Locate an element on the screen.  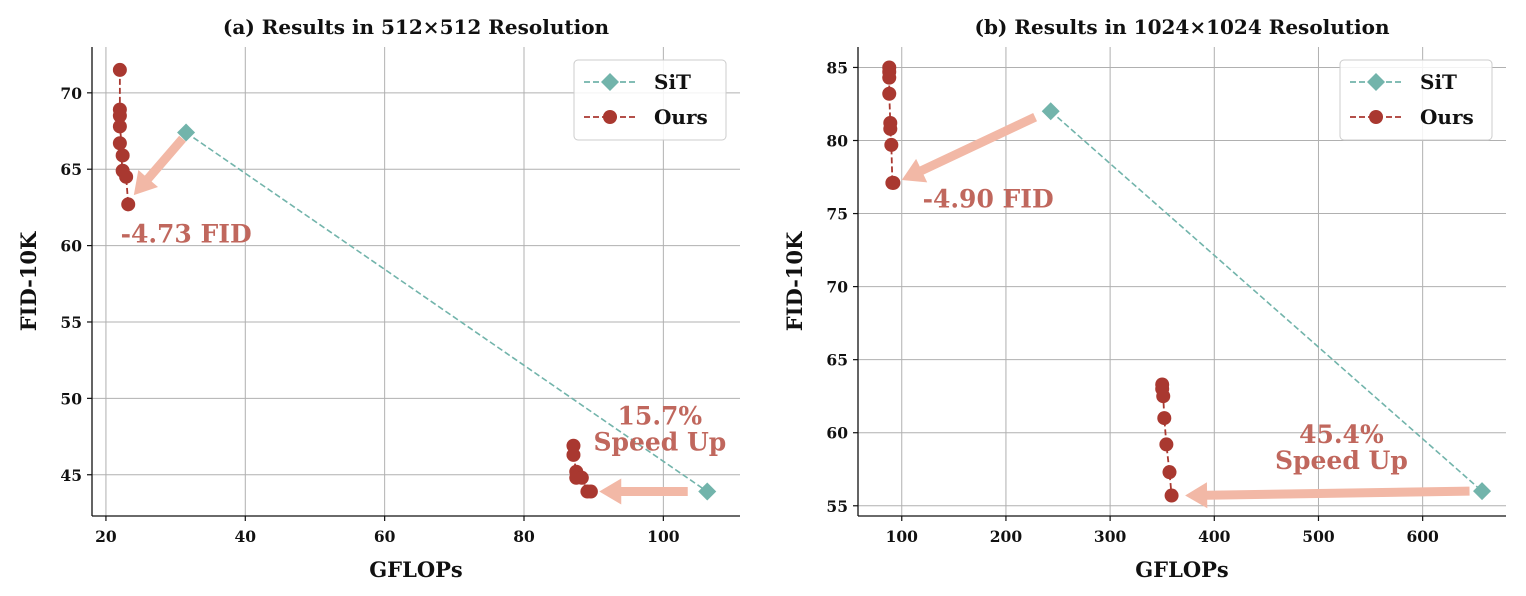
x-tick-label: 600 is located at coordinates (1422, 536).